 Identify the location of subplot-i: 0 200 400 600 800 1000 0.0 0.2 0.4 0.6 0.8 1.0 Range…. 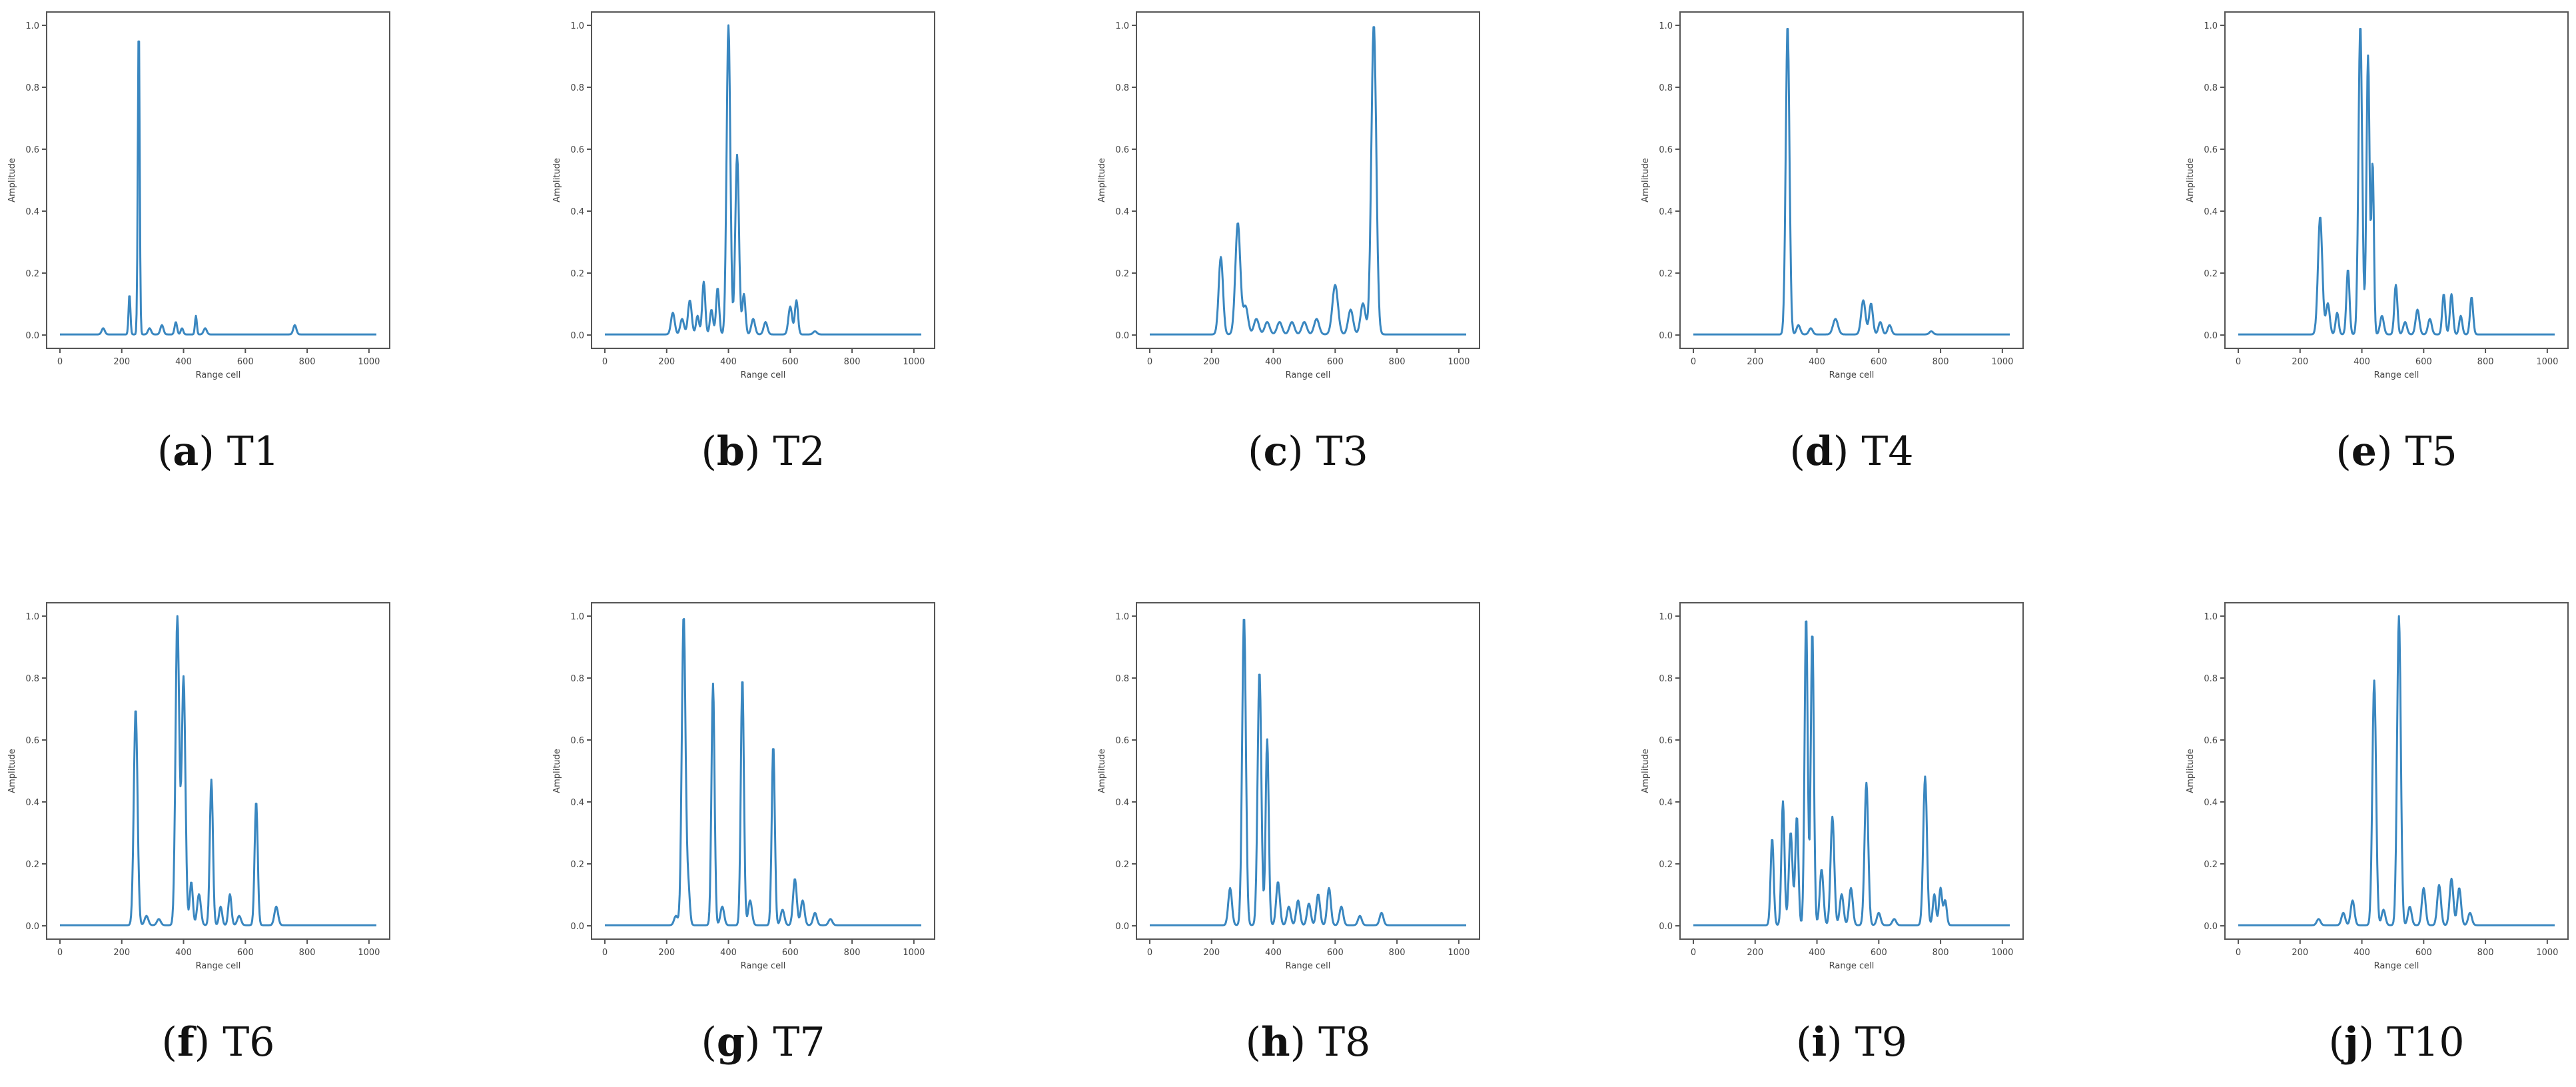
(1833, 834).